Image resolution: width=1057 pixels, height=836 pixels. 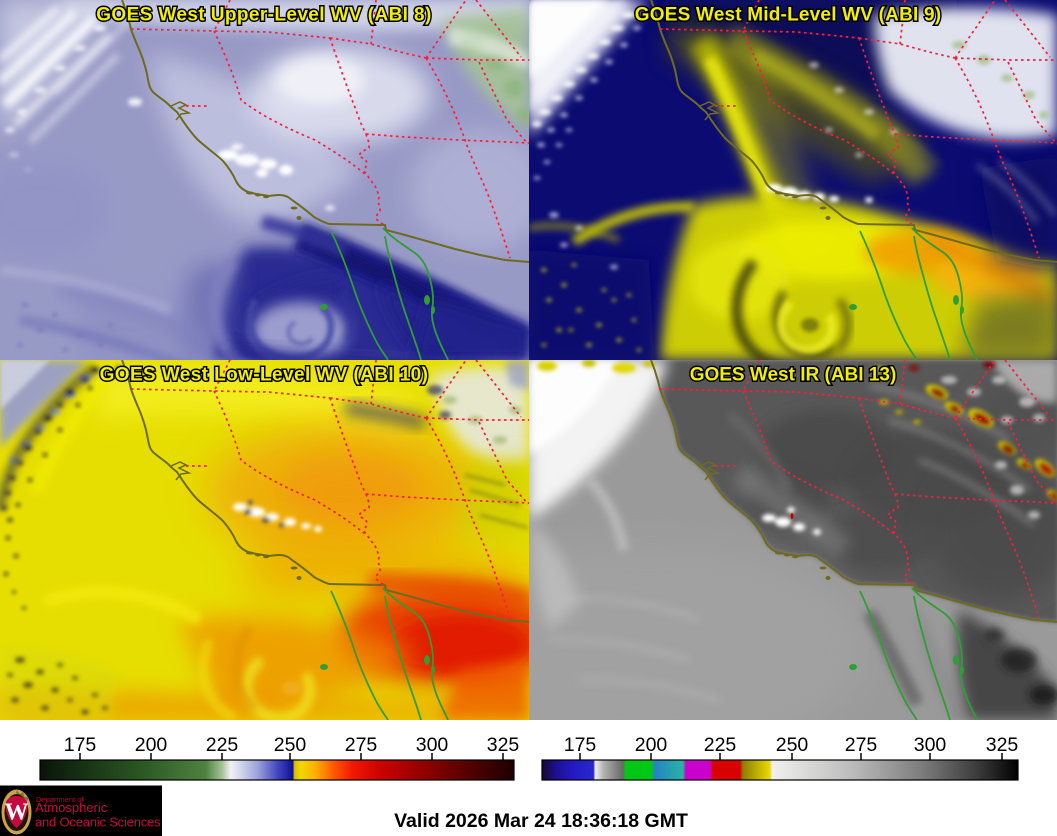 What do you see at coordinates (17, 813) in the screenshot?
I see `svg-text: W` at bounding box center [17, 813].